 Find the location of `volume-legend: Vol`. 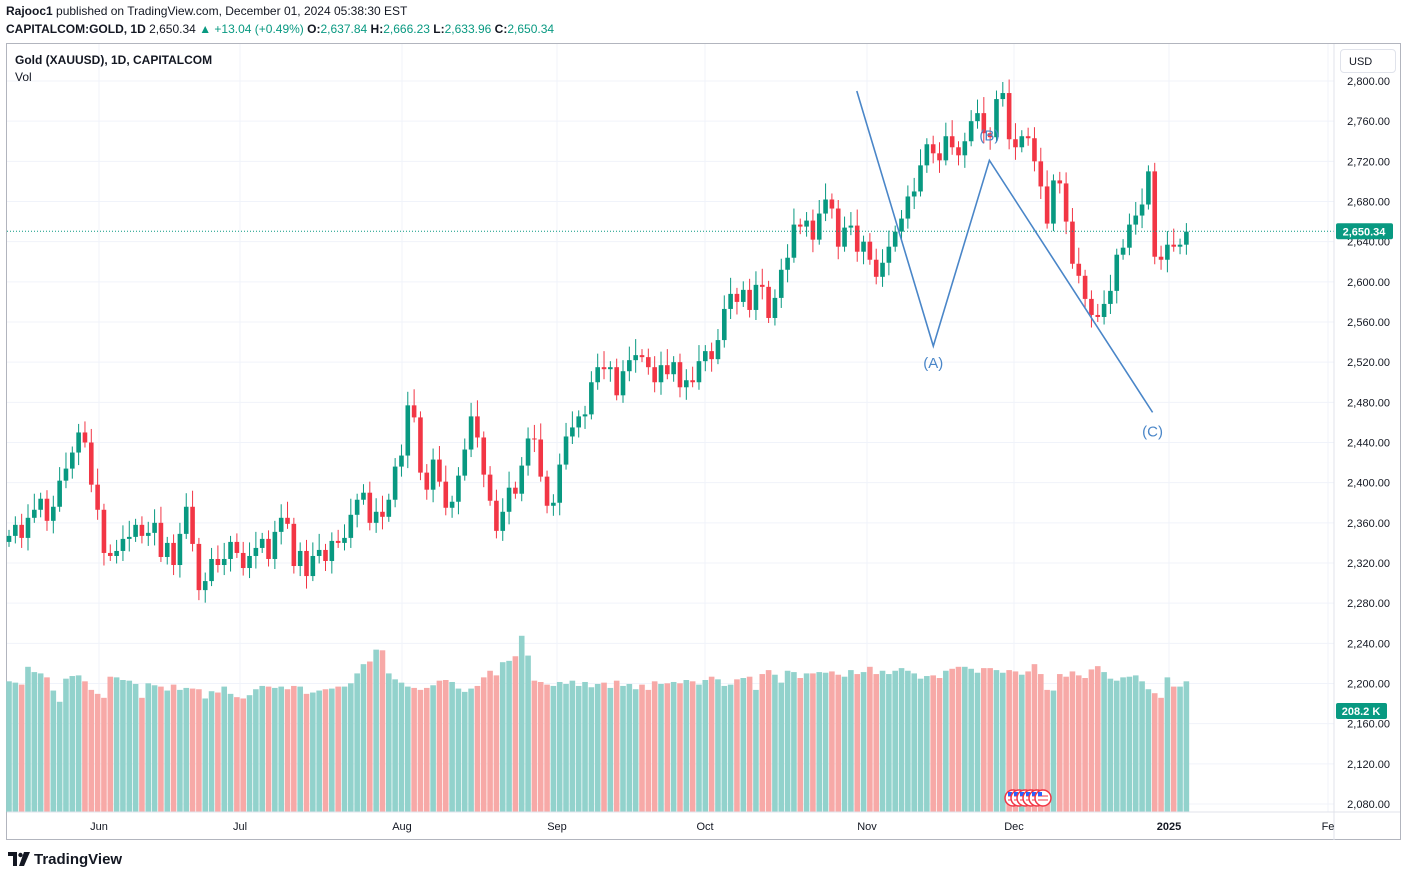

volume-legend: Vol is located at coordinates (23, 77).